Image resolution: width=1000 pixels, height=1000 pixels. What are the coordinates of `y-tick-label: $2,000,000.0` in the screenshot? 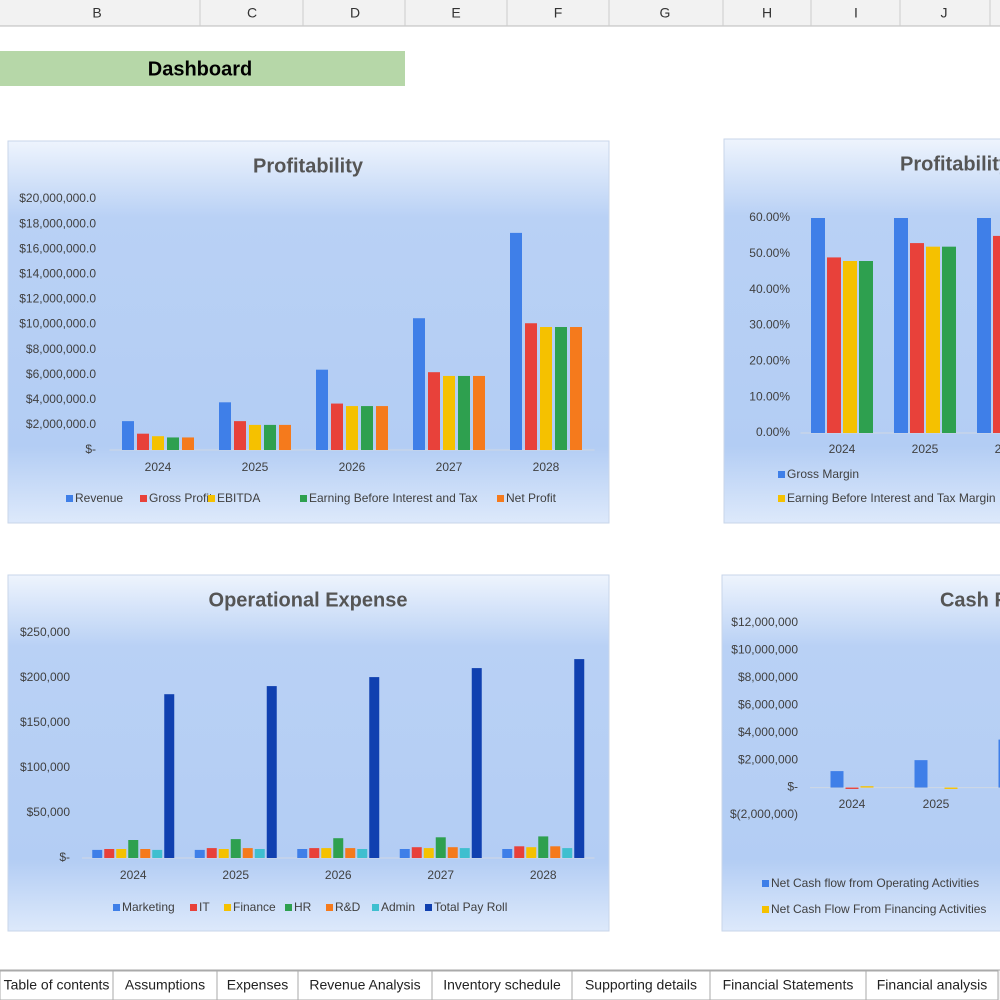 It's located at (61, 424).